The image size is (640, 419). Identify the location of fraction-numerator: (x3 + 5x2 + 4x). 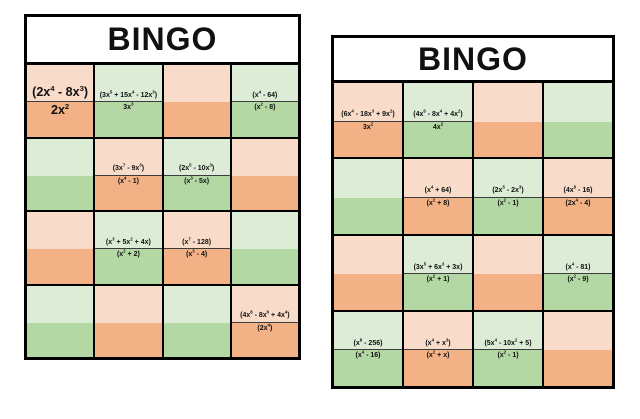
(128, 241).